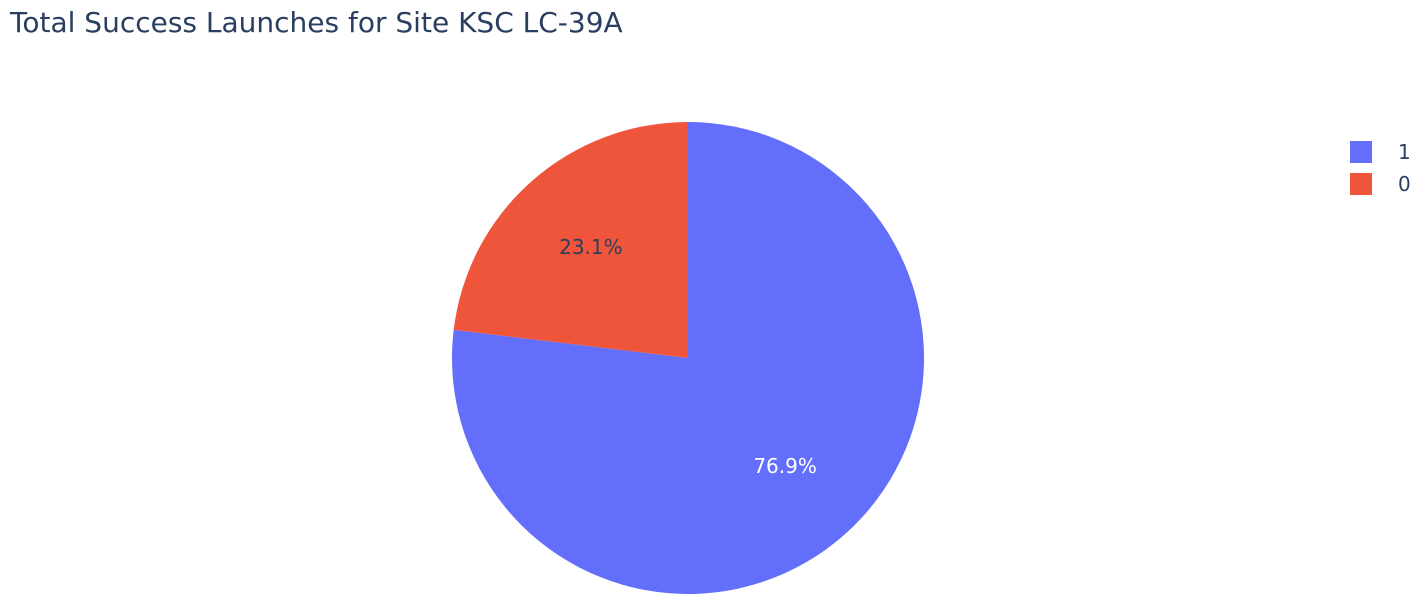 Image resolution: width=1418 pixels, height=603 pixels. Describe the element at coordinates (591, 247) in the screenshot. I see `pie-label-0: 23.1%` at that location.